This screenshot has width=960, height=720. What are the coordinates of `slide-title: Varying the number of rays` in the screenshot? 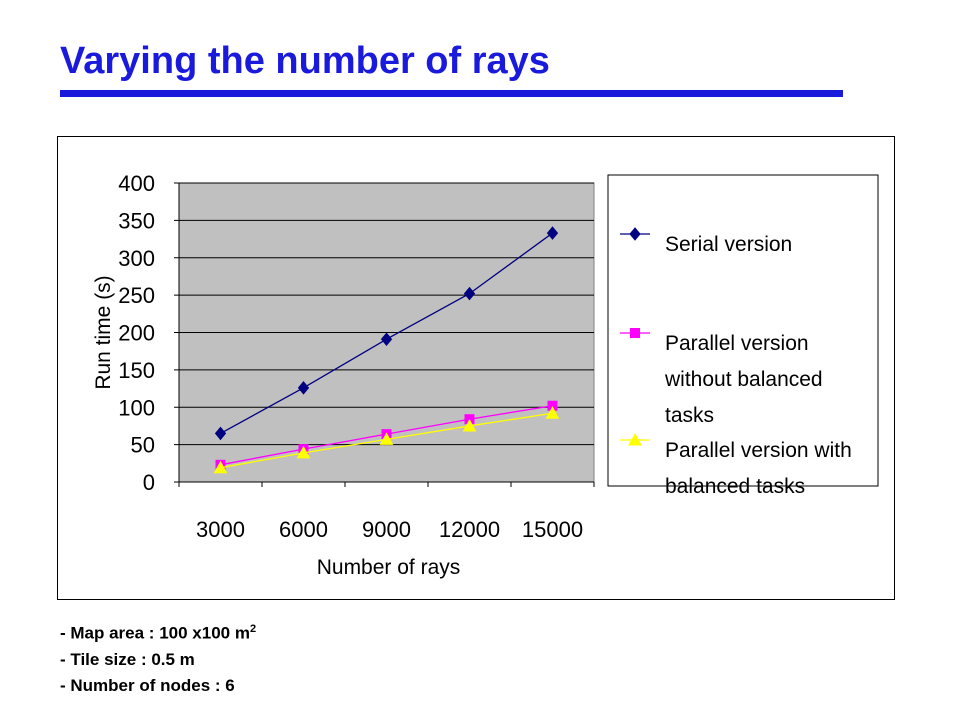 It's located at (305, 61).